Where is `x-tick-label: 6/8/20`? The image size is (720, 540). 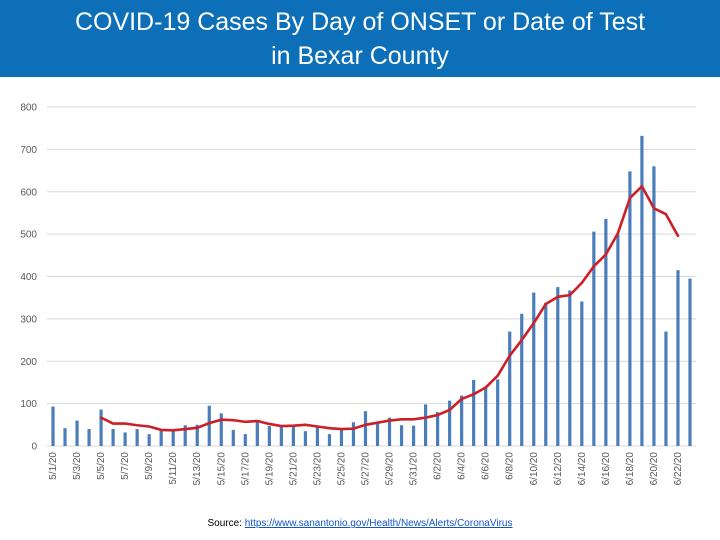
x-tick-label: 6/8/20 is located at coordinates (510, 466).